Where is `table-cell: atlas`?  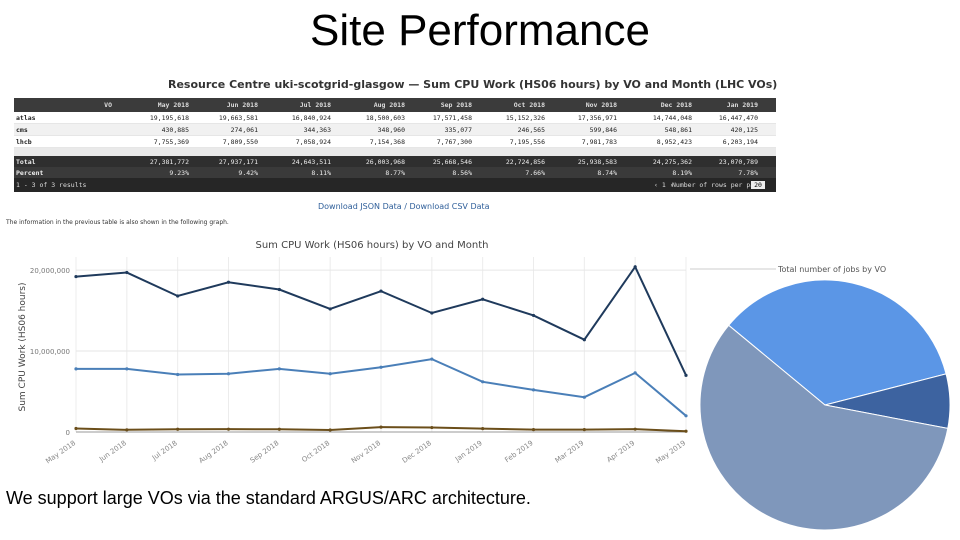
table-cell: atlas is located at coordinates (26, 117).